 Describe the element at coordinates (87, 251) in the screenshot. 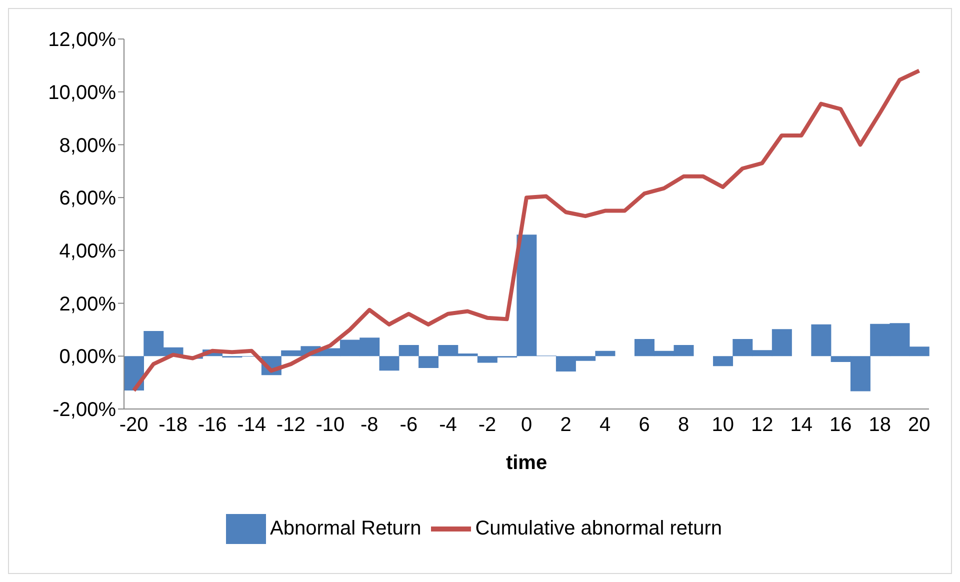

I see `y-tick-label: 4,00%` at that location.